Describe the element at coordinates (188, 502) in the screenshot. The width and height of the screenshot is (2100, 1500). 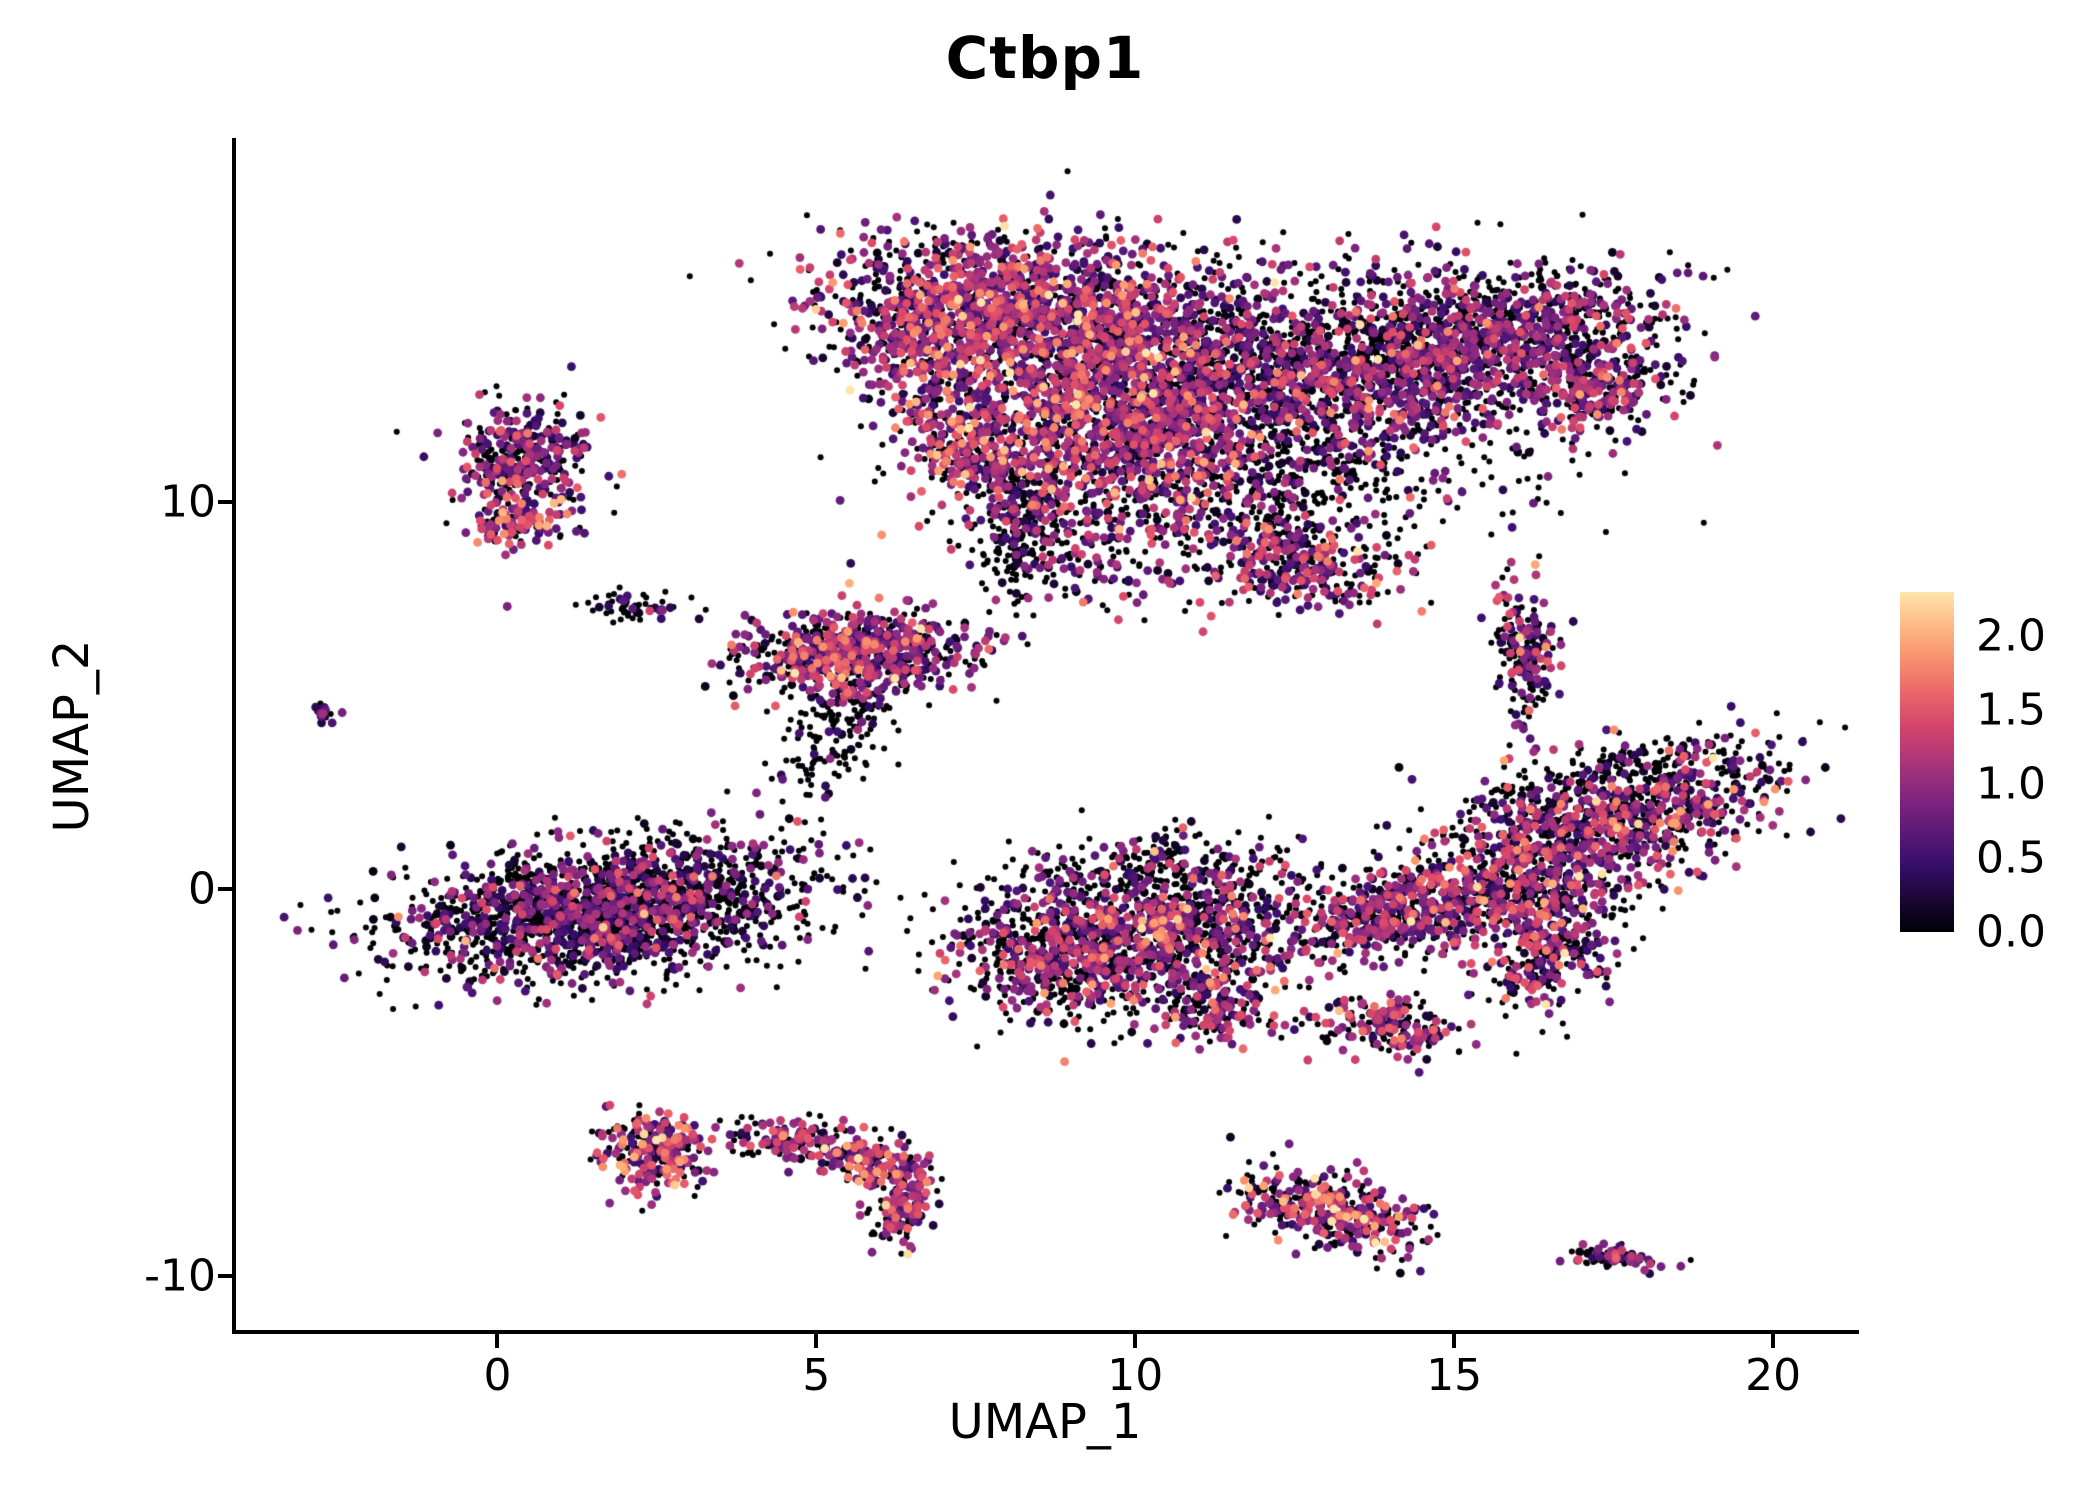
I see `y-tick-label: 10` at that location.